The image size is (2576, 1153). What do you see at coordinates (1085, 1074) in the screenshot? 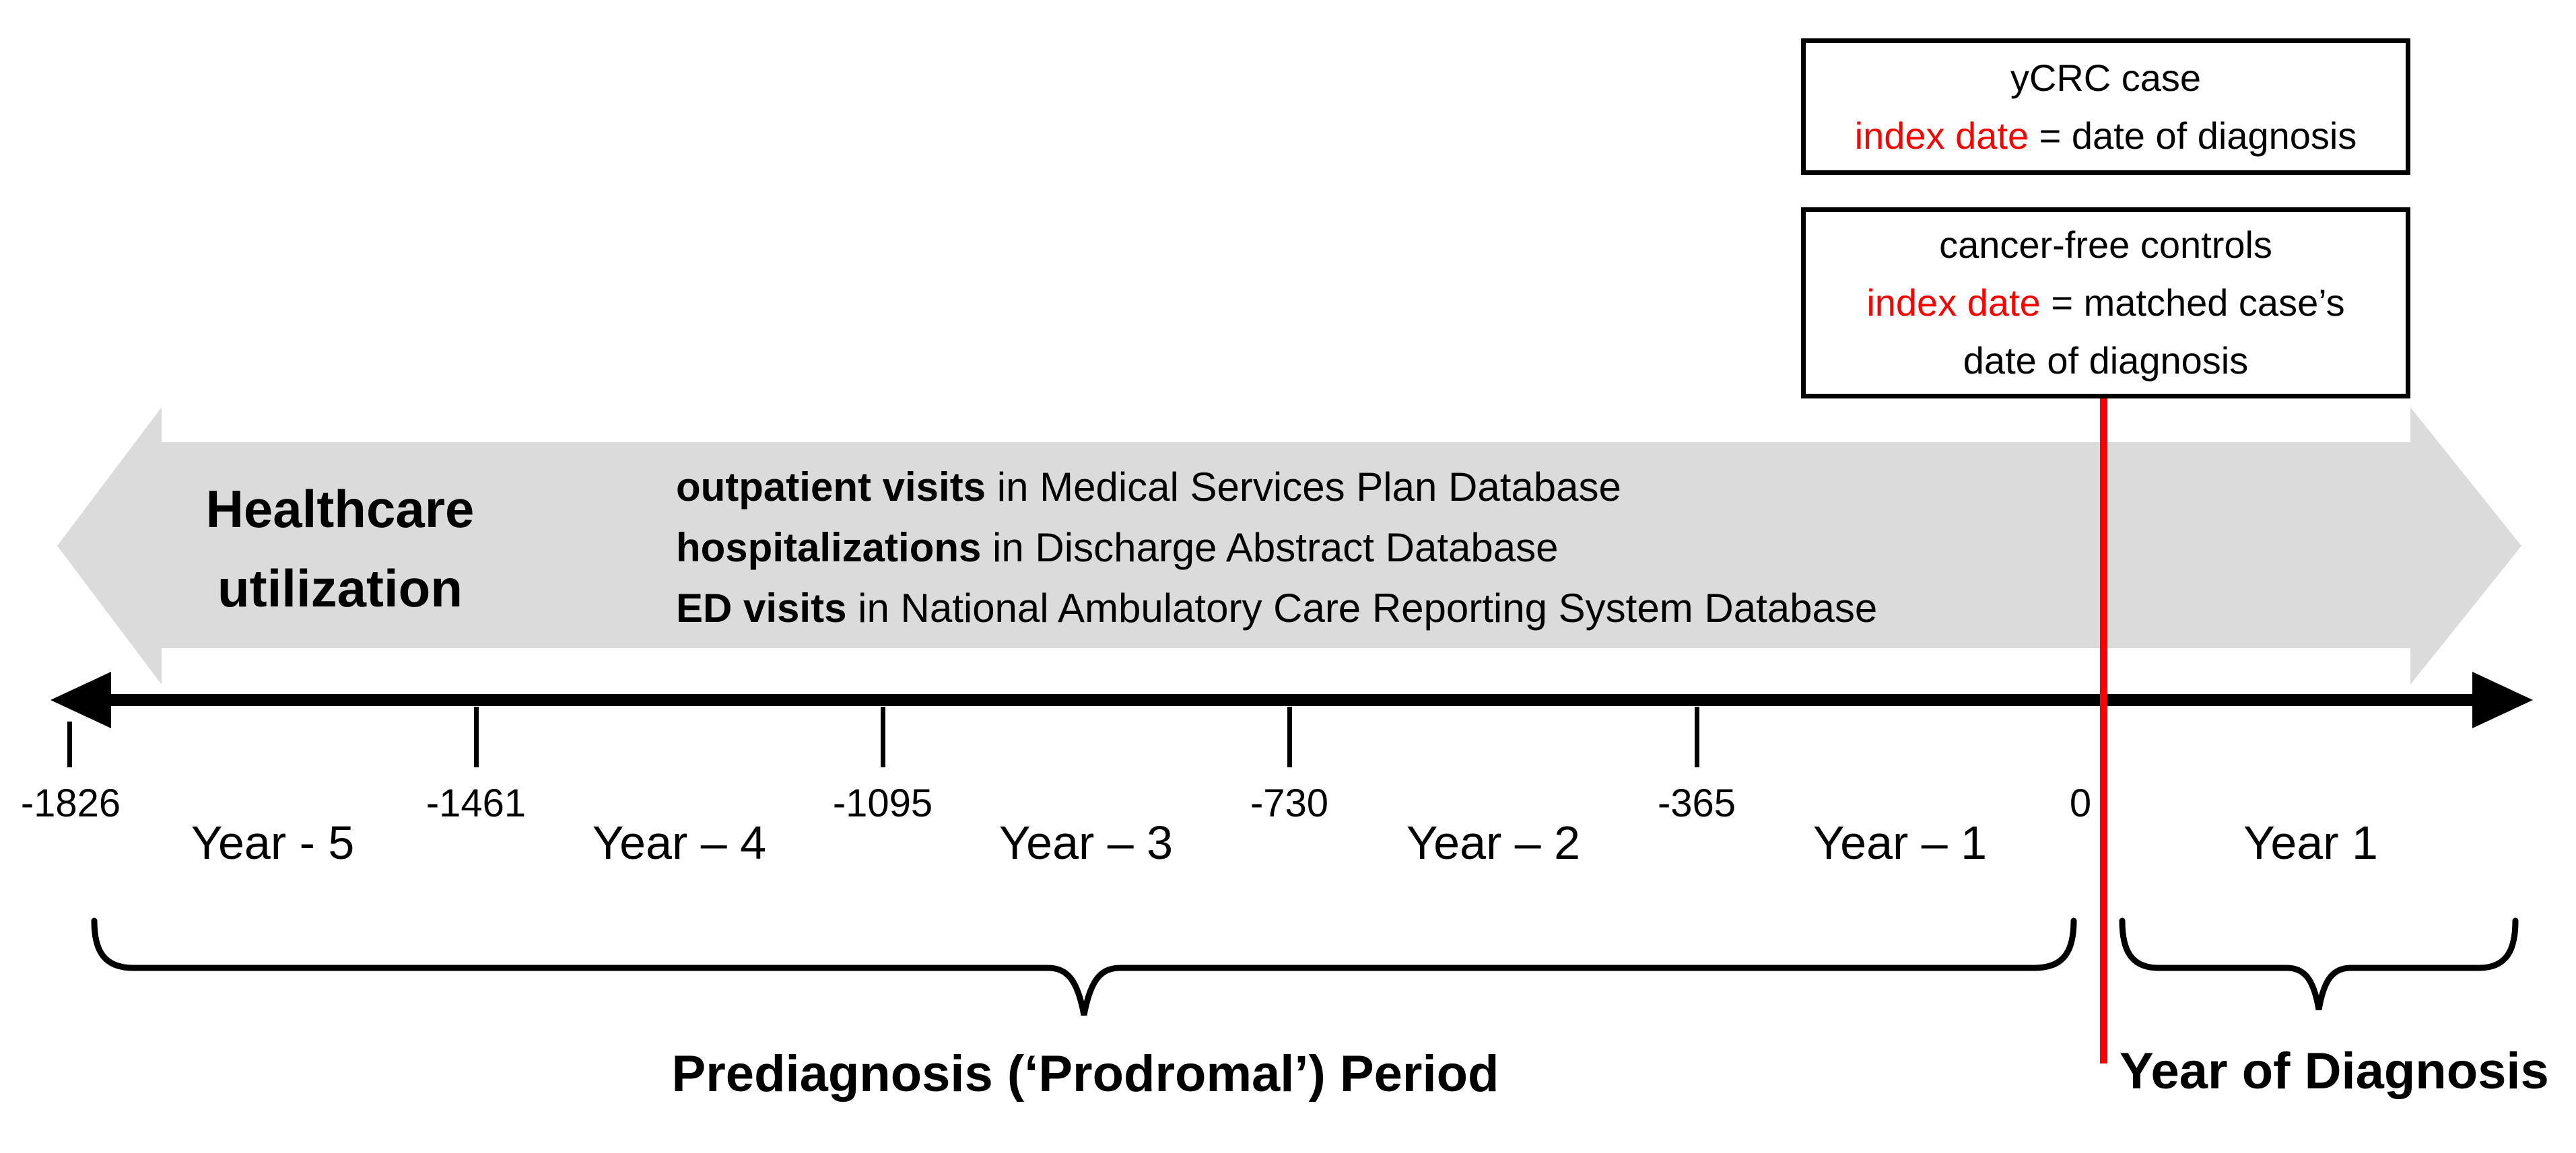
I see `prediagnosis-period-label: Prediagnosis (‘Prodromal’) Period` at bounding box center [1085, 1074].